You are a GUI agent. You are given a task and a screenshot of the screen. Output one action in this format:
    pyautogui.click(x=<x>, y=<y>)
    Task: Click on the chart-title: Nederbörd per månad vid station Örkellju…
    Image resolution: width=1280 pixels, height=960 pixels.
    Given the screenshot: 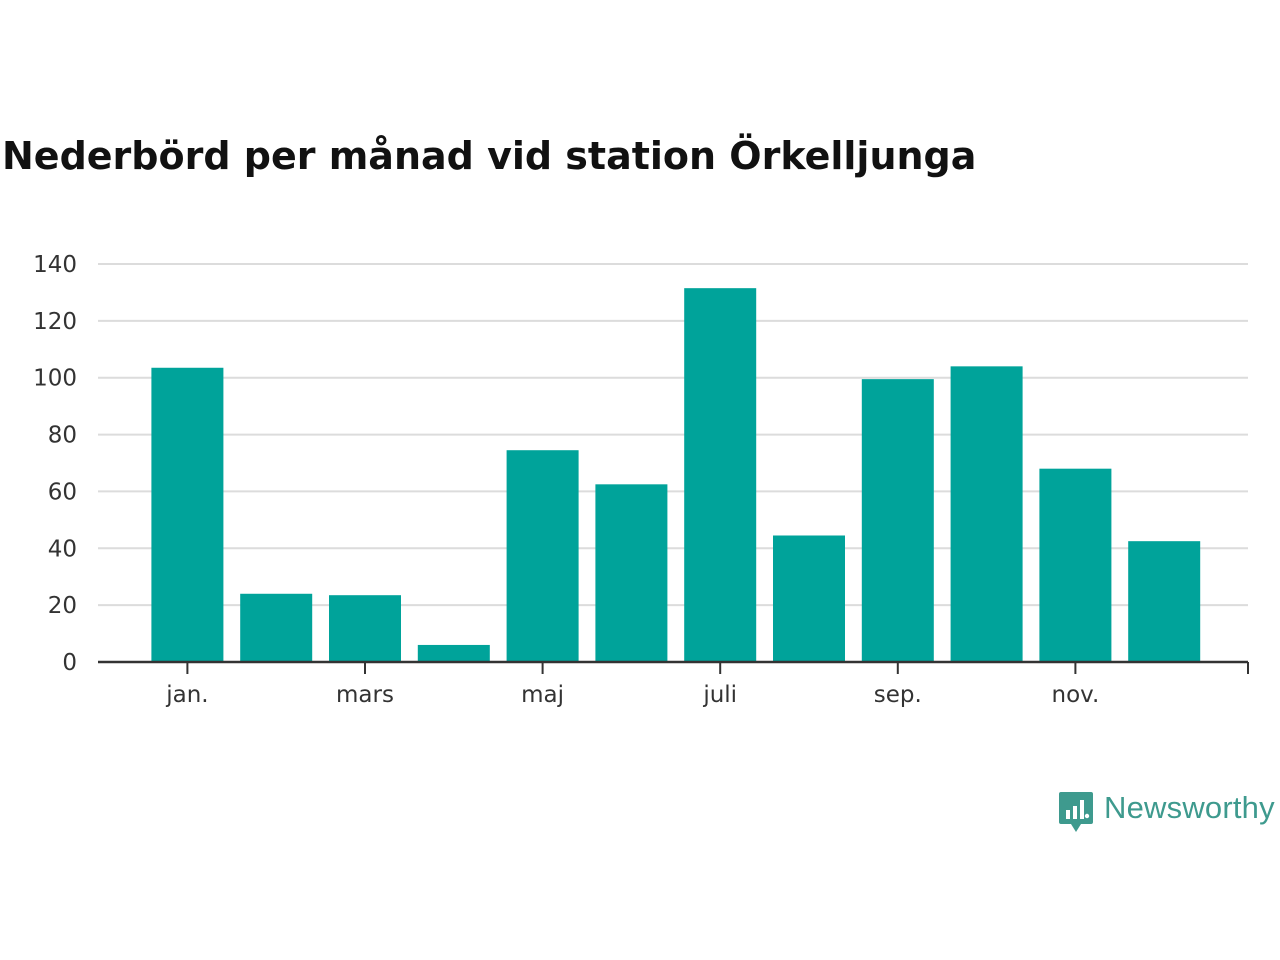 What is the action you would take?
    pyautogui.click(x=489, y=156)
    